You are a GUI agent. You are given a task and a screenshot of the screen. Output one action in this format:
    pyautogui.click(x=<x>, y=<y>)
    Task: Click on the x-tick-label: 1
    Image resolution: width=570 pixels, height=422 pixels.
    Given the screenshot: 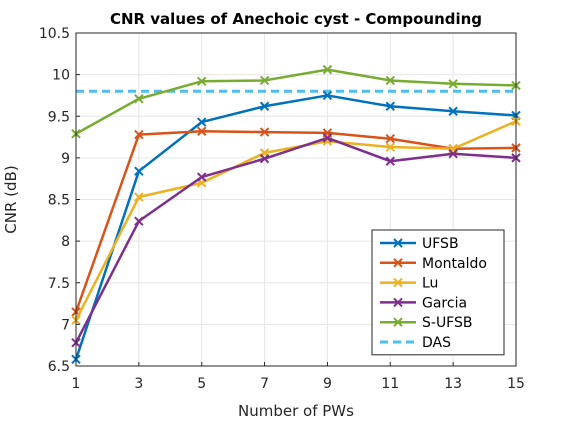 What is the action you would take?
    pyautogui.click(x=76, y=384)
    